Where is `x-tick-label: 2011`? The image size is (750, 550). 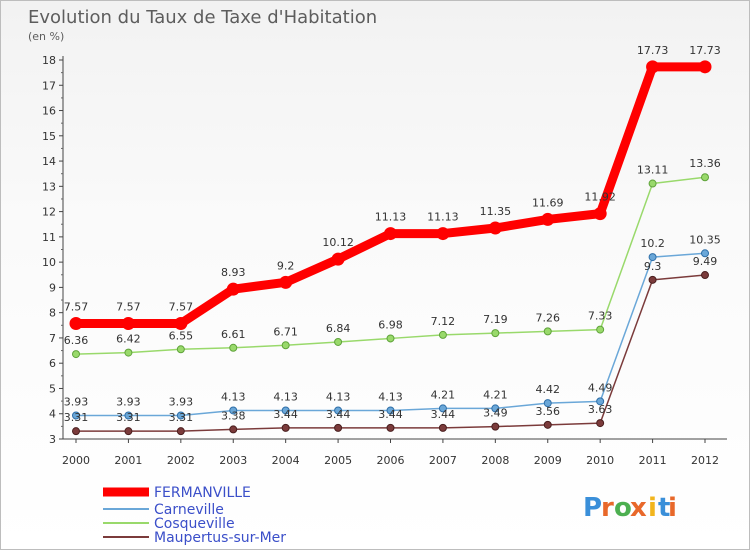
x-tick-label: 2011 is located at coordinates (653, 460).